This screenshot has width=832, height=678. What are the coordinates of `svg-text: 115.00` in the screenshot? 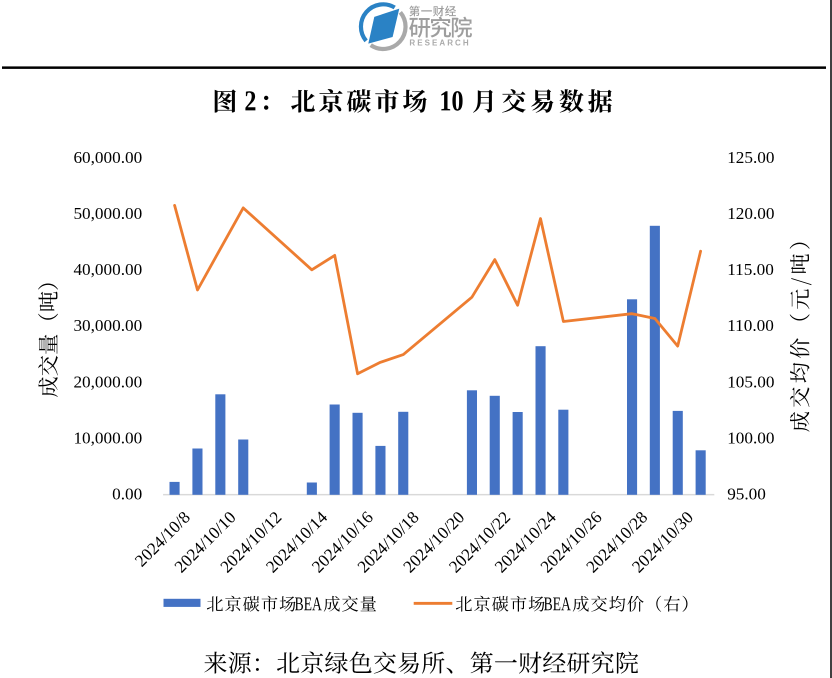 It's located at (750, 269).